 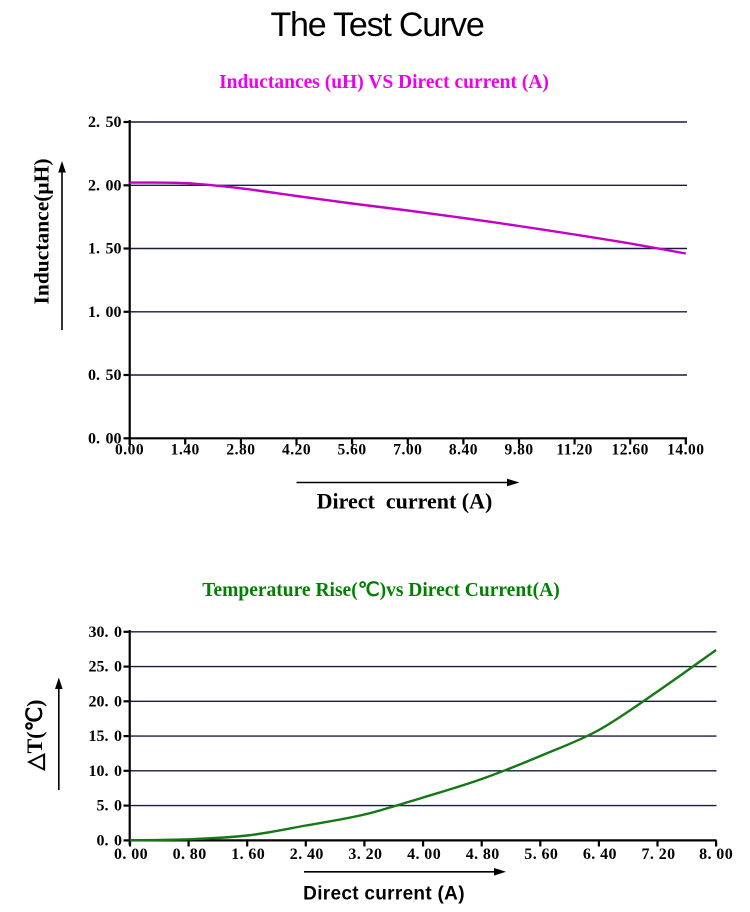 I want to click on svg-text: 2.80, so click(x=240, y=450).